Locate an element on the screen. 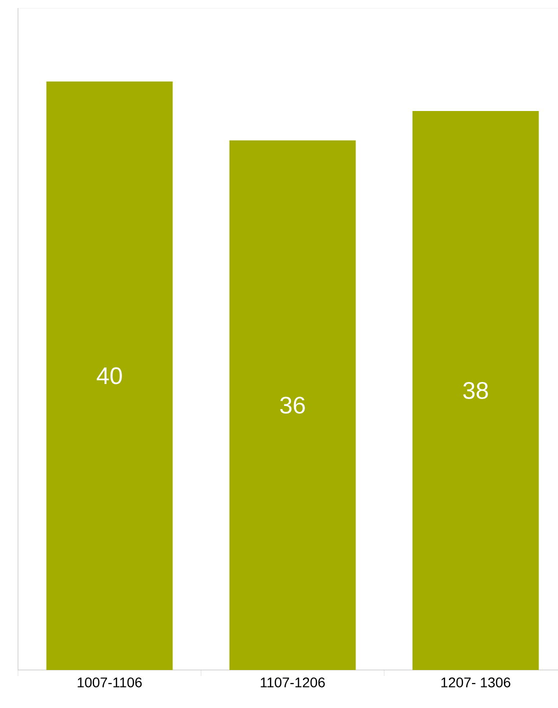 This screenshot has height=708, width=558. x-tick-label: 1007-1106 is located at coordinates (110, 683).